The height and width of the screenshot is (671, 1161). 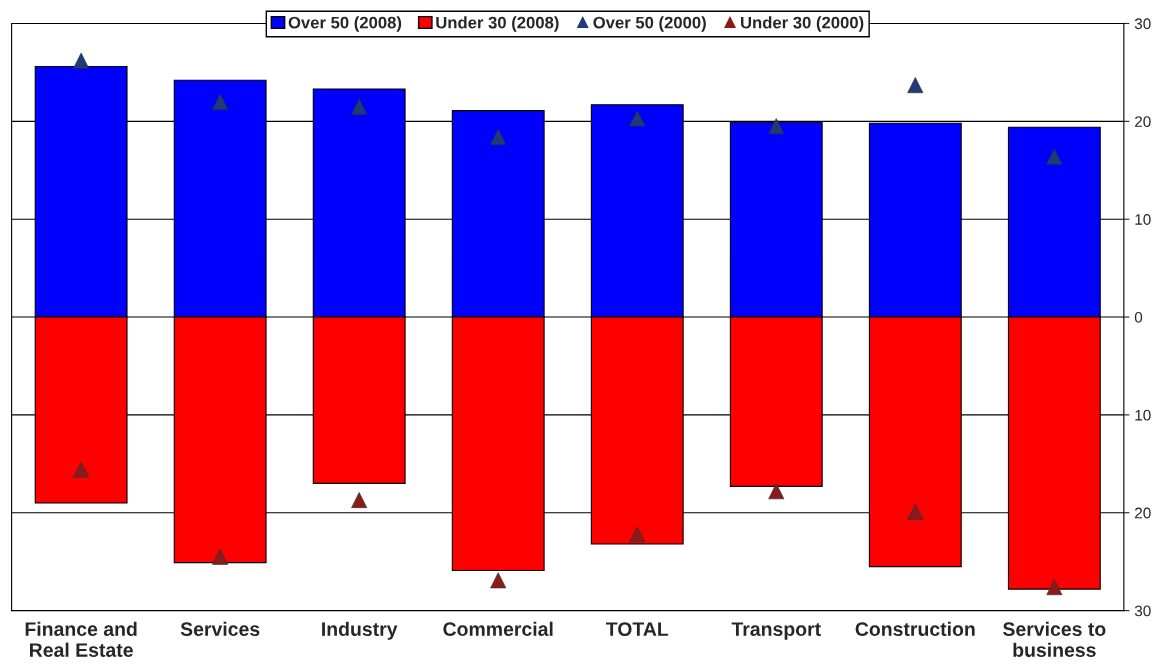 What do you see at coordinates (220, 628) in the screenshot?
I see `x-tick-label: Services` at bounding box center [220, 628].